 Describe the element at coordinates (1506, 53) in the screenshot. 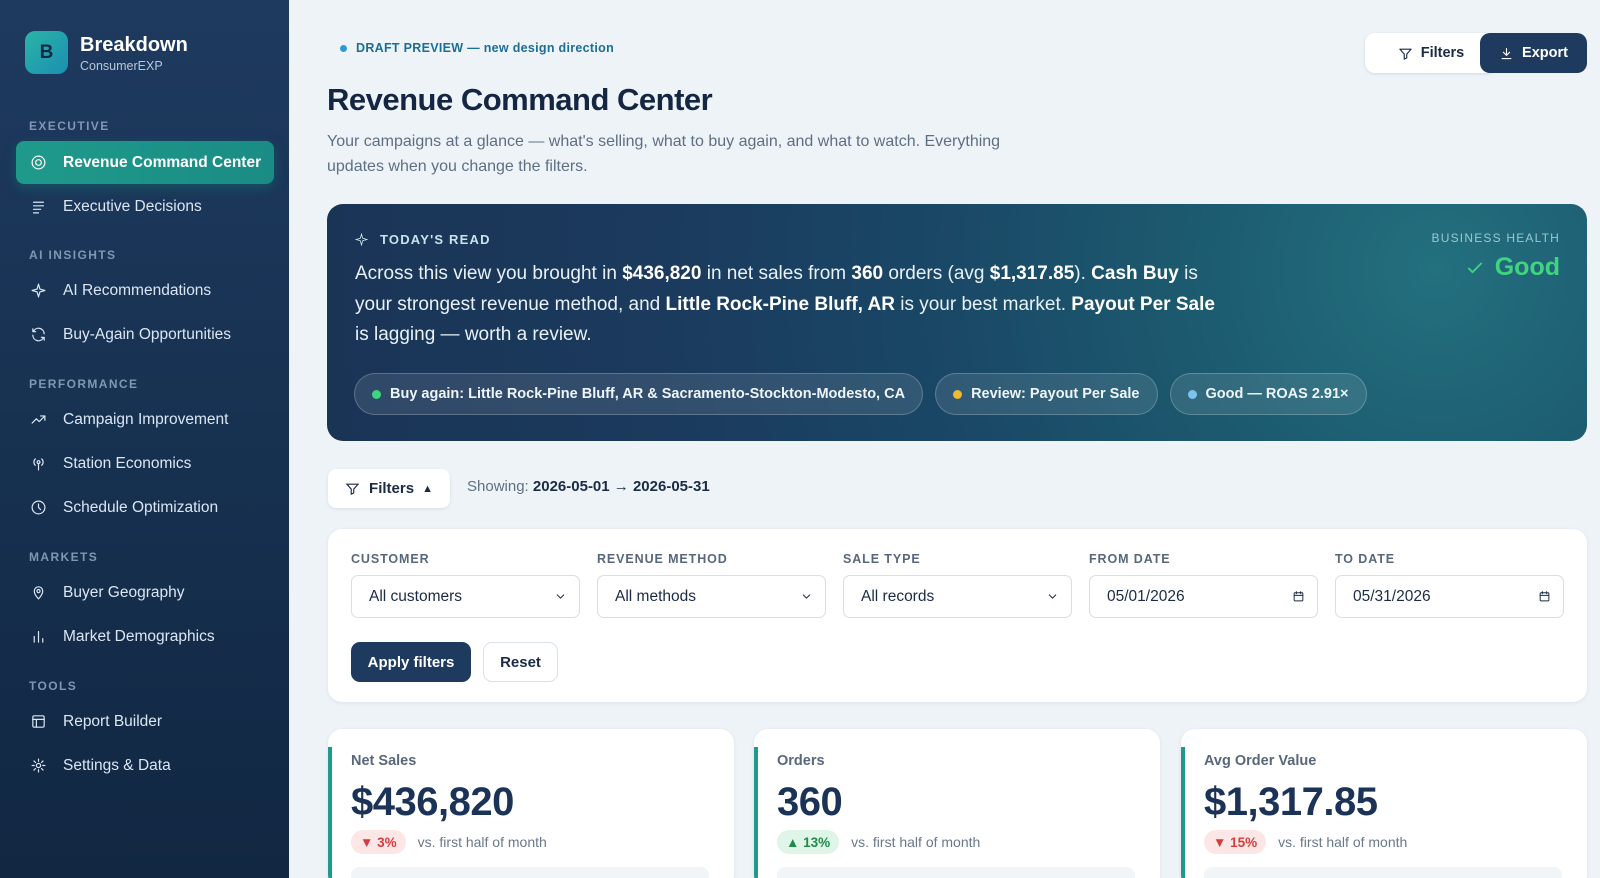

I see `download-icon` at that location.